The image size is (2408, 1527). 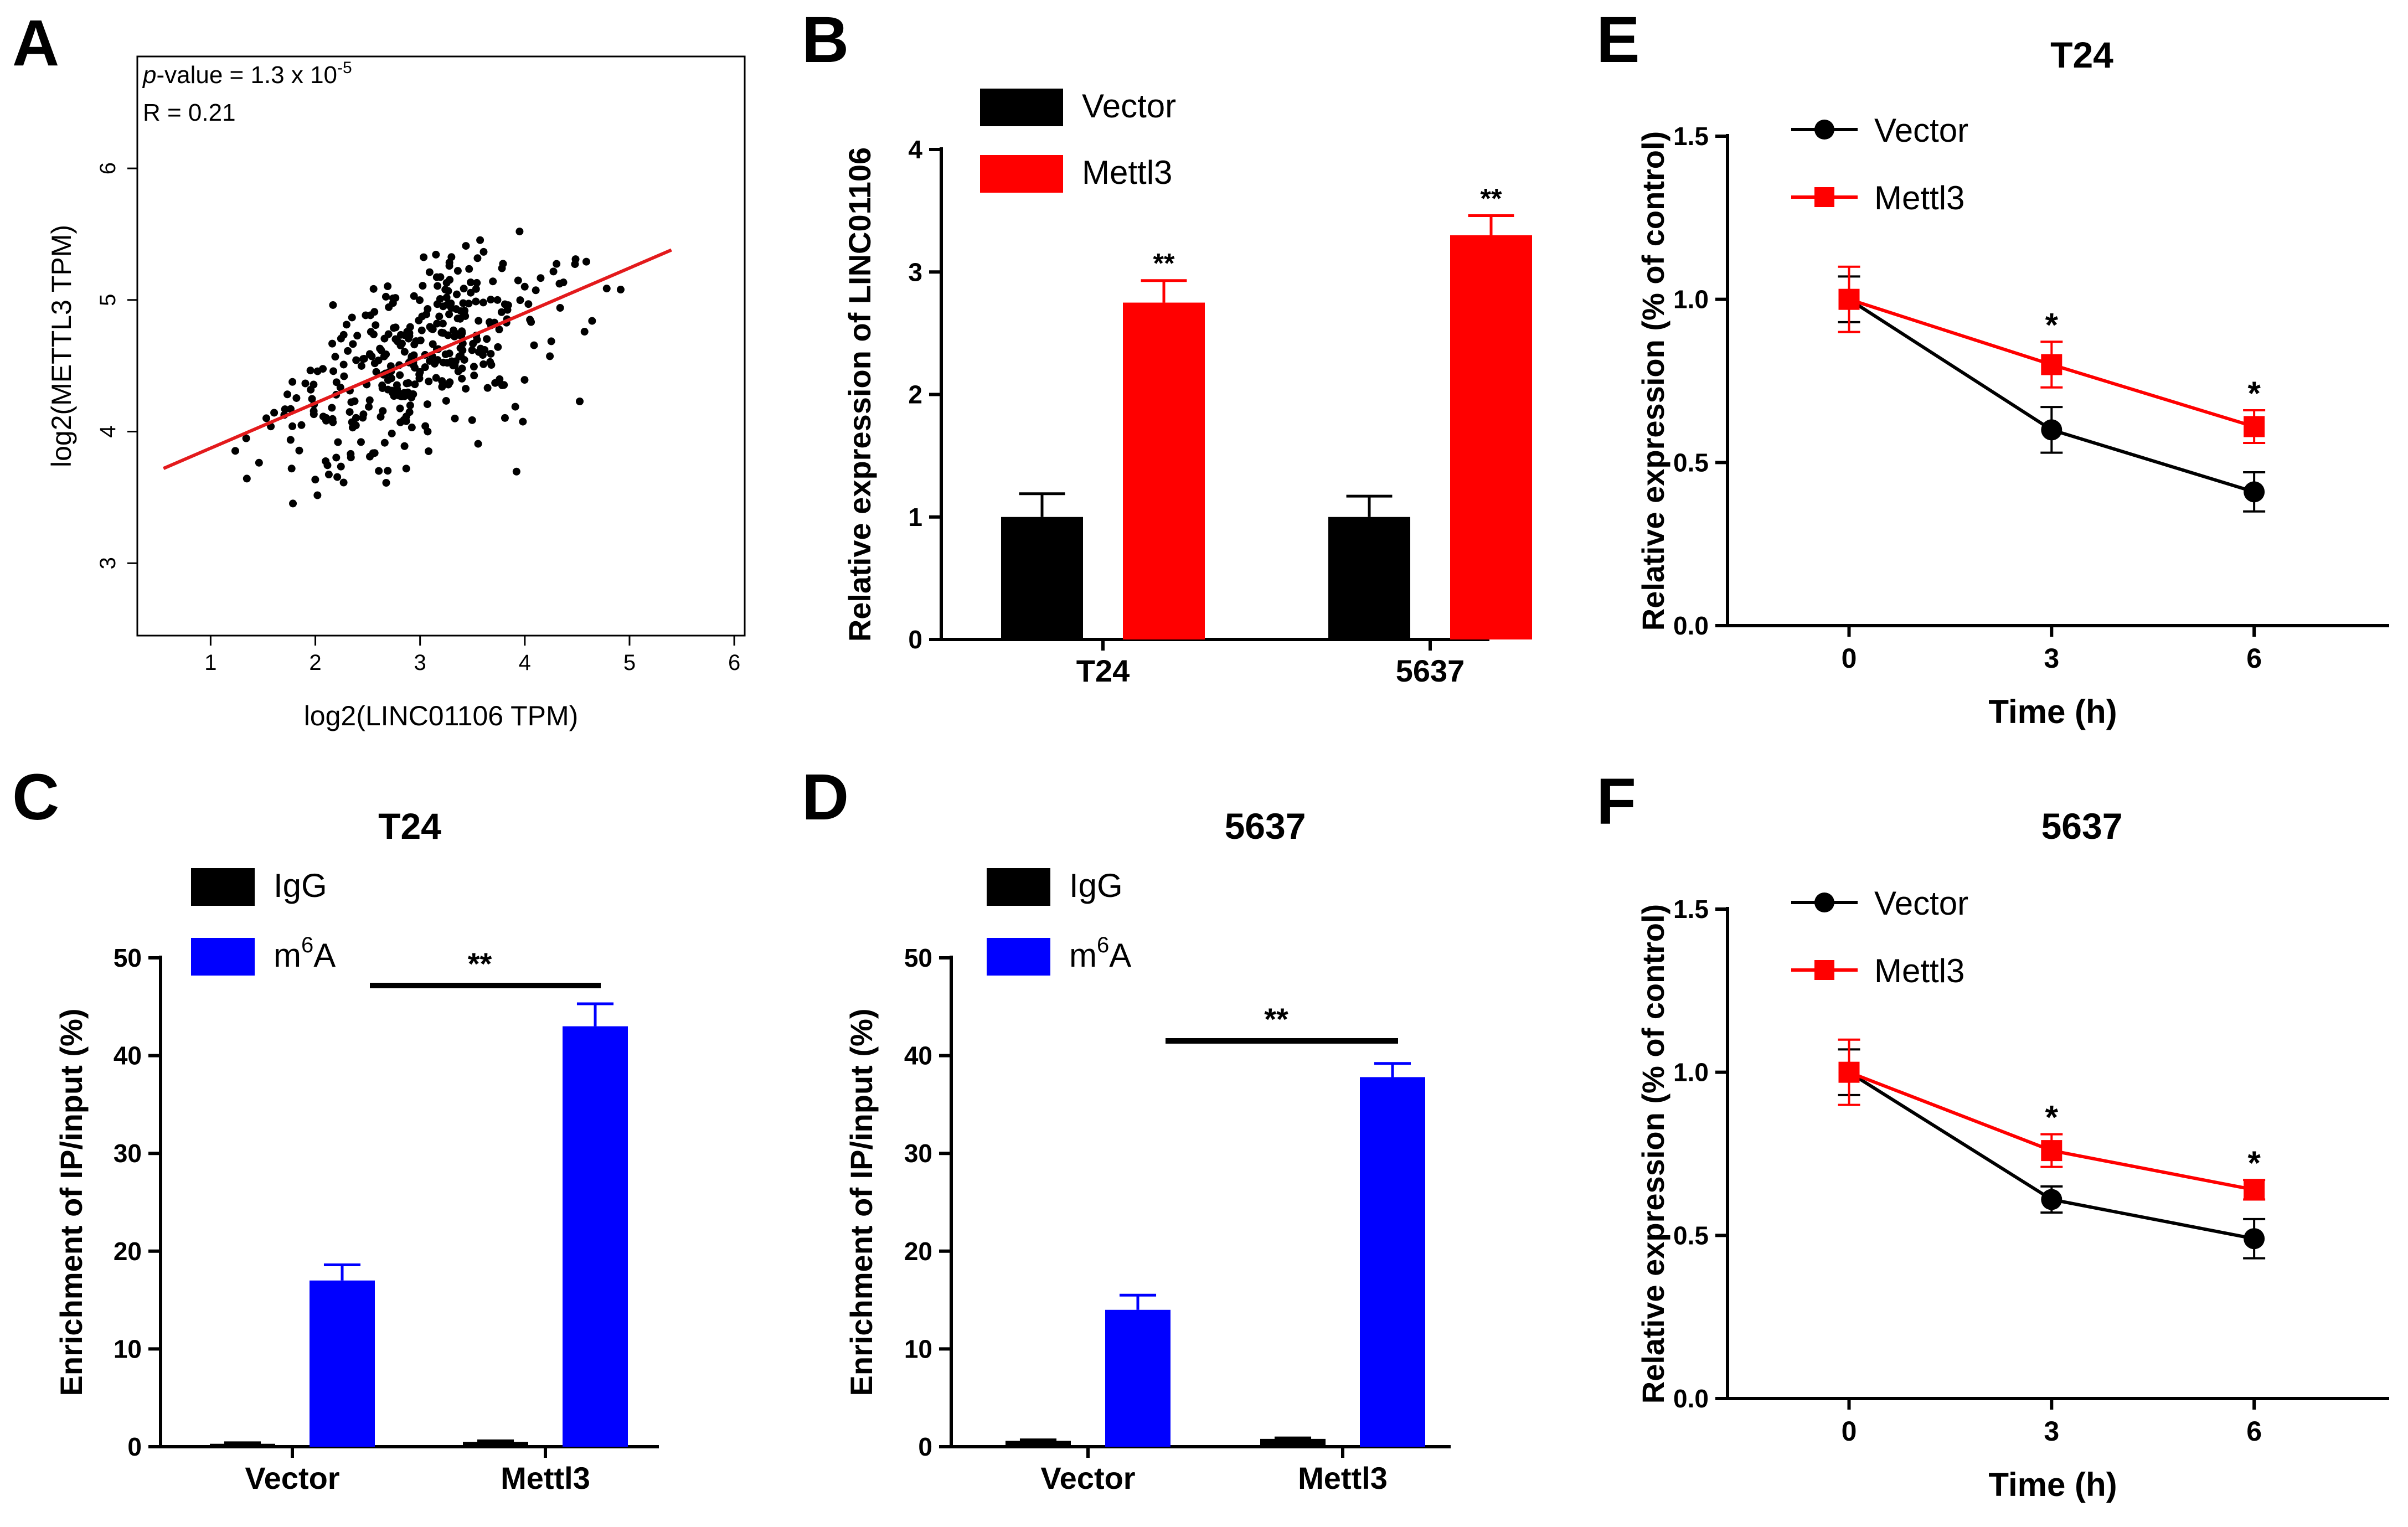 I want to click on bar-igg-mettl3, so click(x=1293, y=1442).